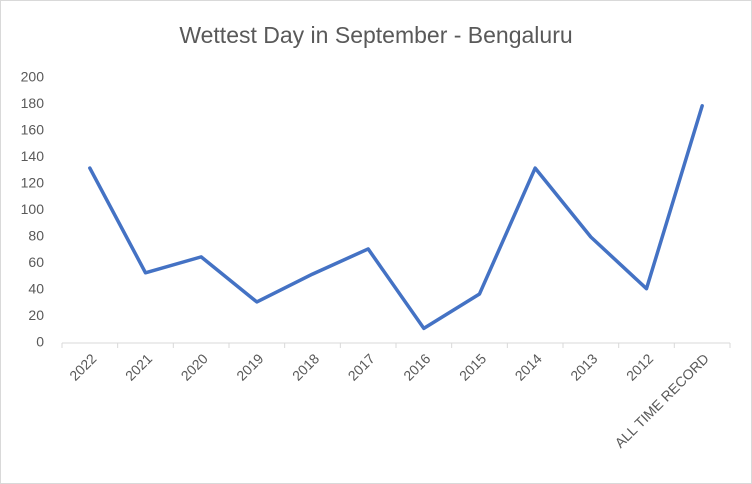 The width and height of the screenshot is (752, 484). I want to click on y-tick-label: 40, so click(36, 289).